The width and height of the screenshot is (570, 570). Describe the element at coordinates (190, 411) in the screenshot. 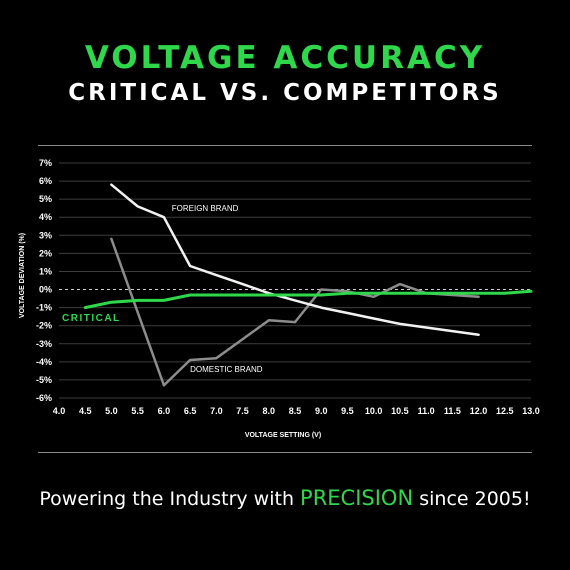

I see `x-tick-label: 6.5` at that location.